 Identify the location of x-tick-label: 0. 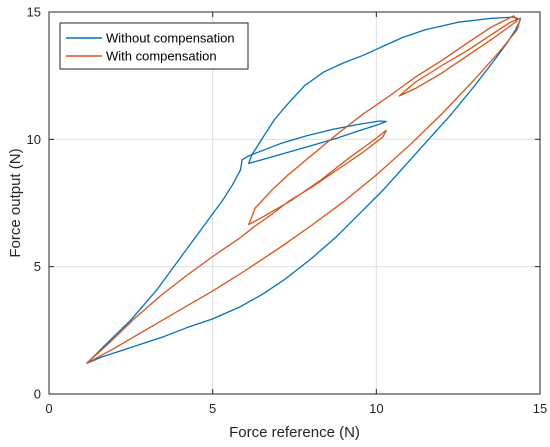
(48, 408).